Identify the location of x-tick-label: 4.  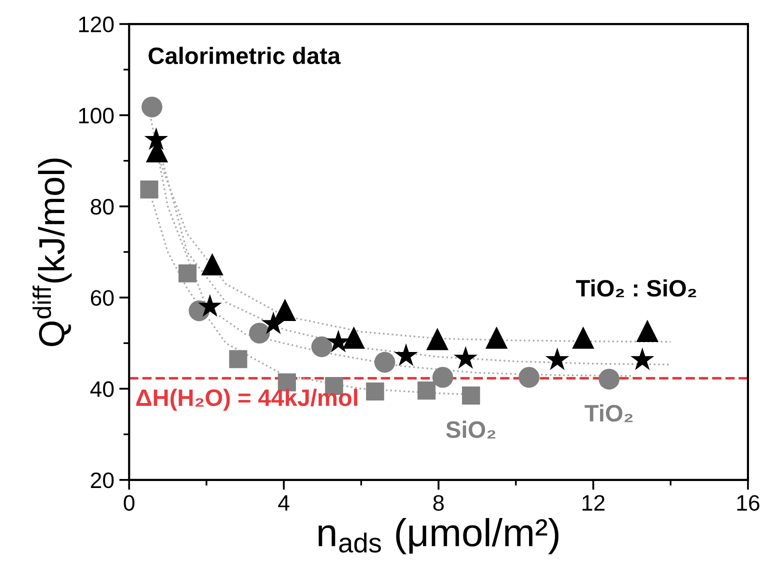
(284, 503).